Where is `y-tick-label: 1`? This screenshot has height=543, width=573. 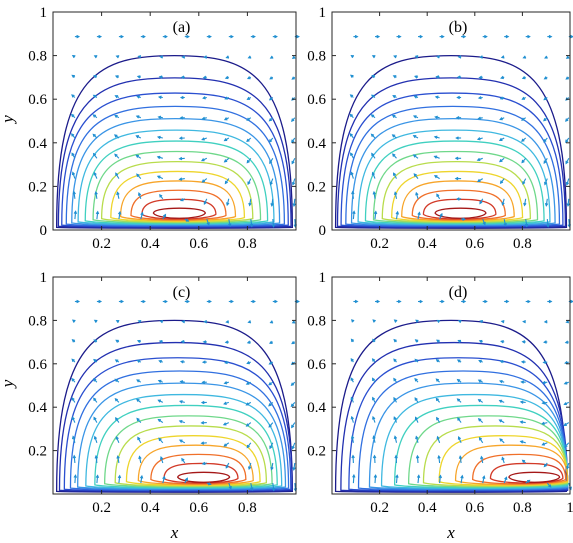
y-tick-label: 1 is located at coordinates (44, 13).